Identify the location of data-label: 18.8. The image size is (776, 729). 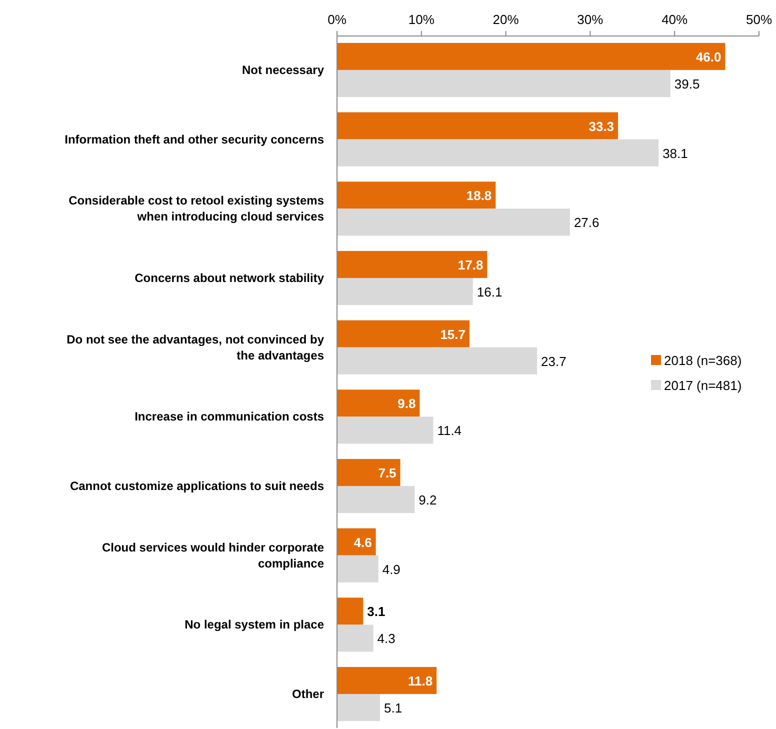
(479, 196).